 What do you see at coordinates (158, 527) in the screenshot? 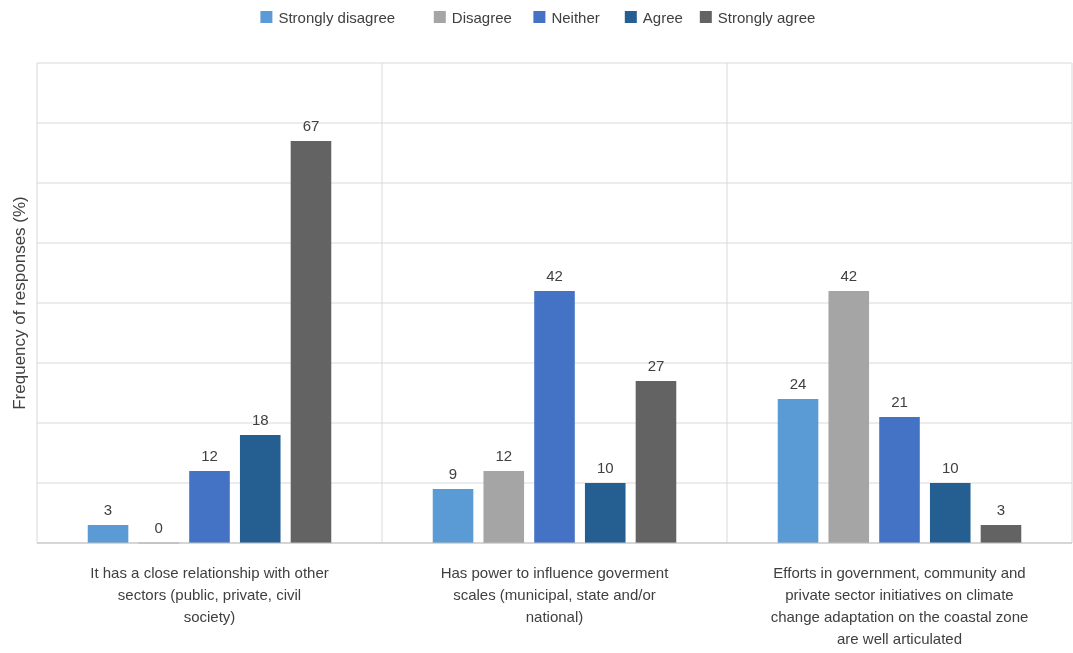
I see `data-label: 0` at bounding box center [158, 527].